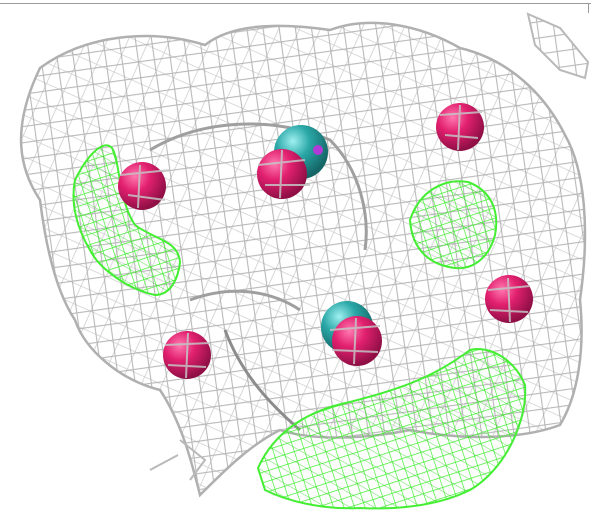 This screenshot has width=591, height=527. I want to click on small-marker, so click(318, 150).